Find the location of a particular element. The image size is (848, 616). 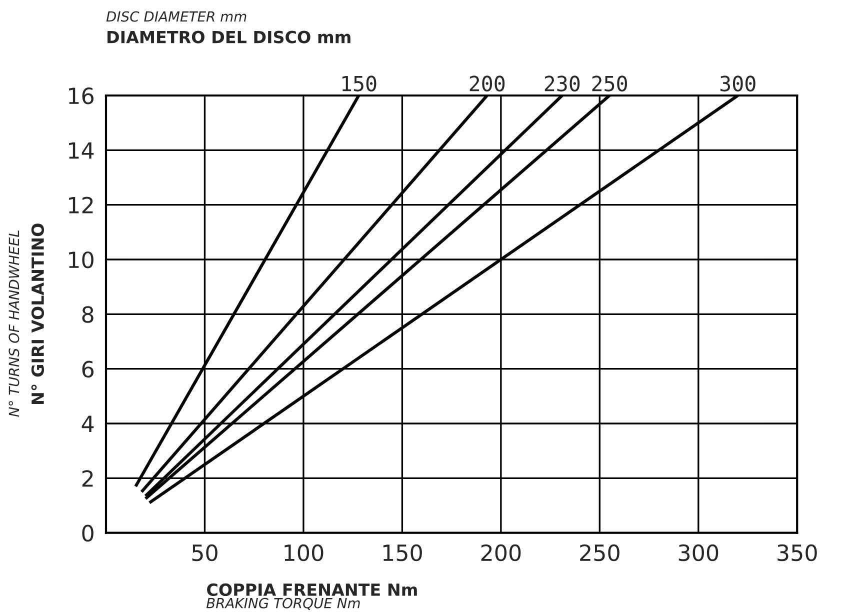

series-label: 250 is located at coordinates (609, 84).